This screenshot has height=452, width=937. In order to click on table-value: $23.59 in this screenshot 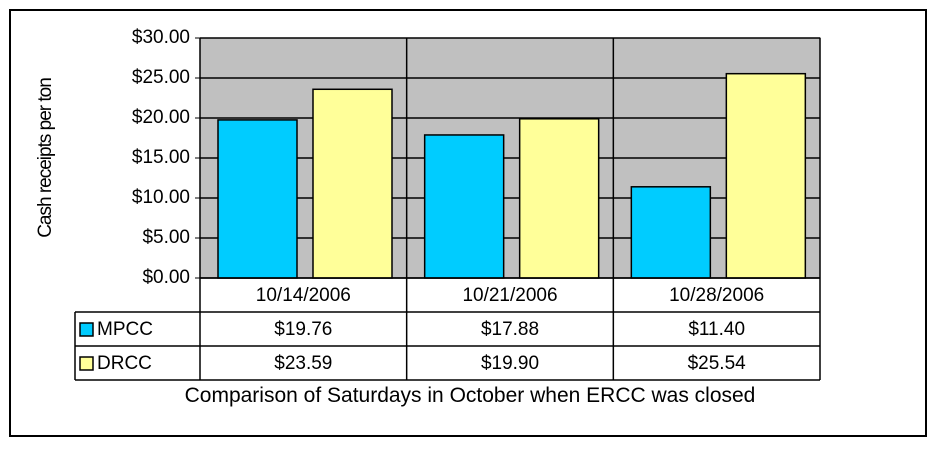, I will do `click(303, 363)`.